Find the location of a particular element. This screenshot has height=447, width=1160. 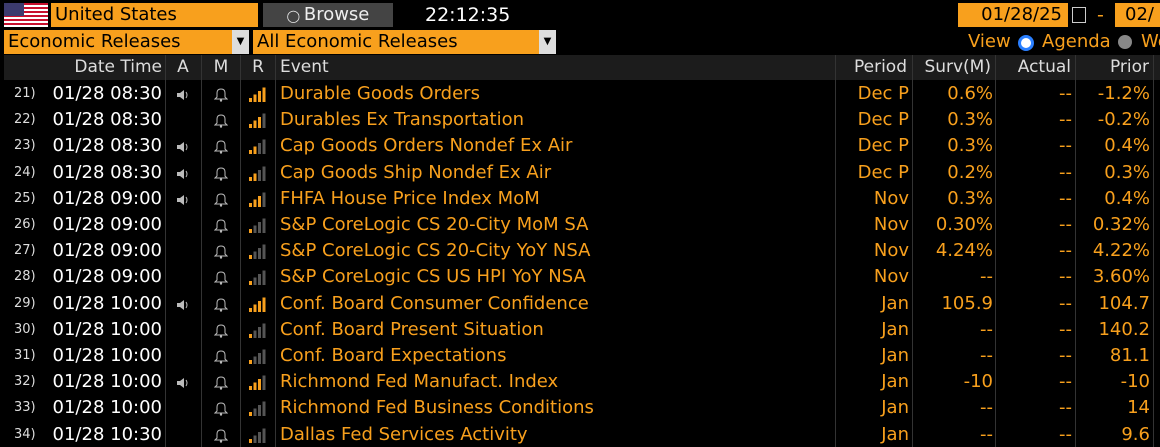

radio-agenda is located at coordinates (1026, 43).